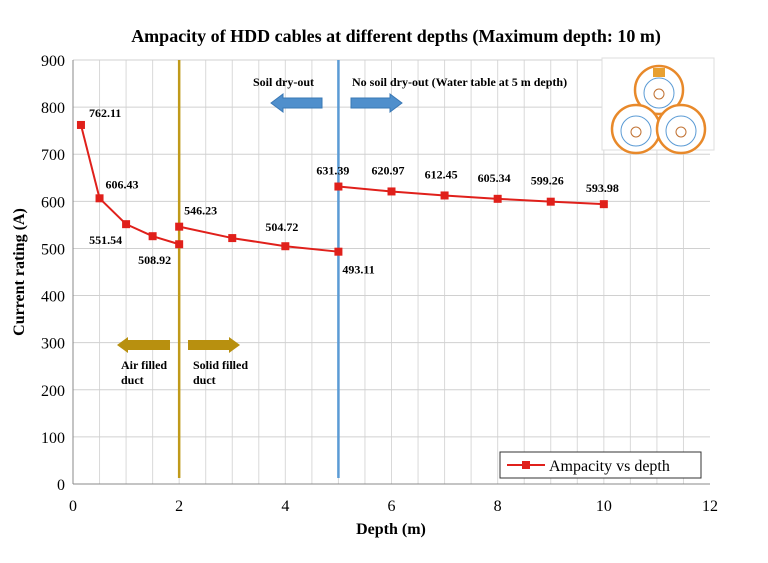  I want to click on y-tick-label: 200, so click(53, 391).